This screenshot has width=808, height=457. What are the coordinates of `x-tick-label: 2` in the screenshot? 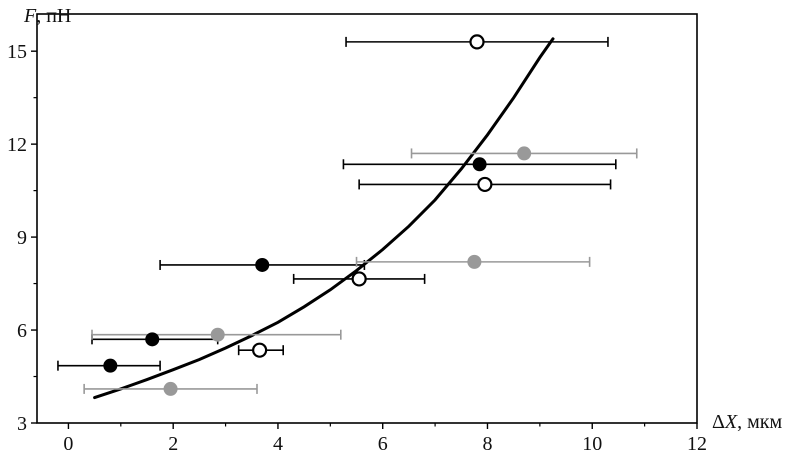 It's located at (173, 444).